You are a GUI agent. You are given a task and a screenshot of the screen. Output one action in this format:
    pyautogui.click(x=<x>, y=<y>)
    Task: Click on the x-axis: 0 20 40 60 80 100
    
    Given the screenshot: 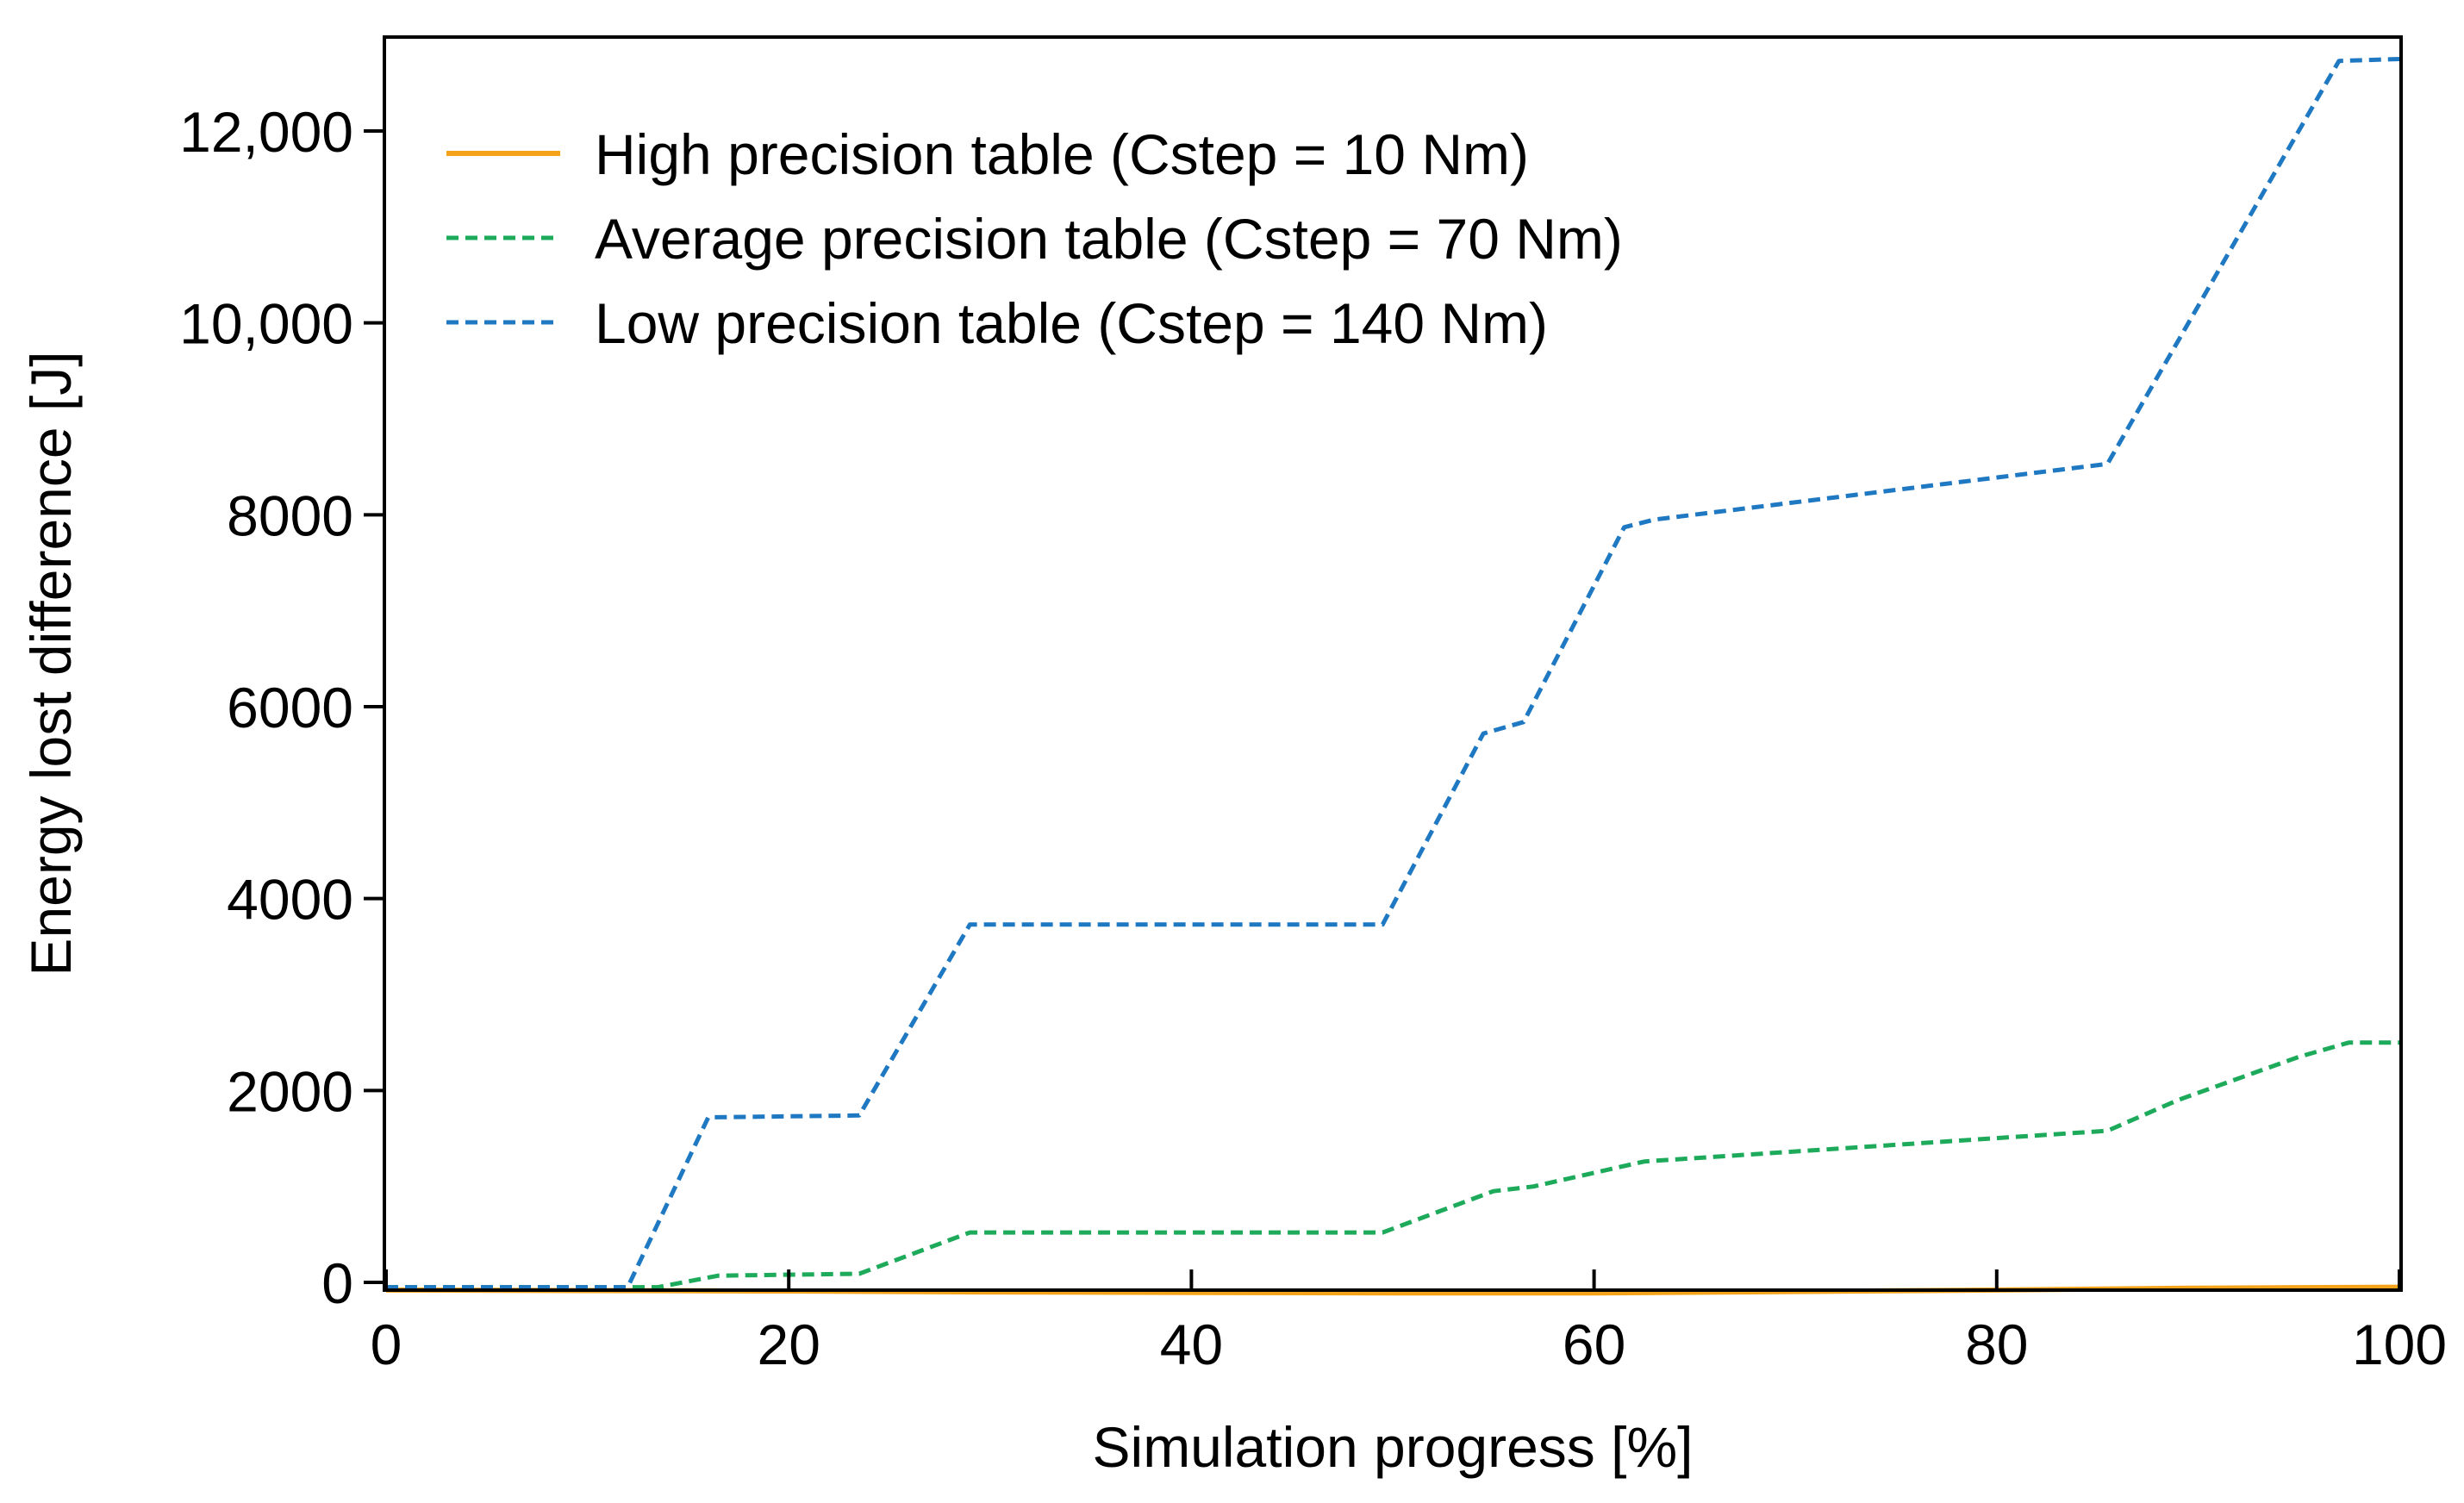 What is the action you would take?
    pyautogui.click(x=1409, y=1322)
    